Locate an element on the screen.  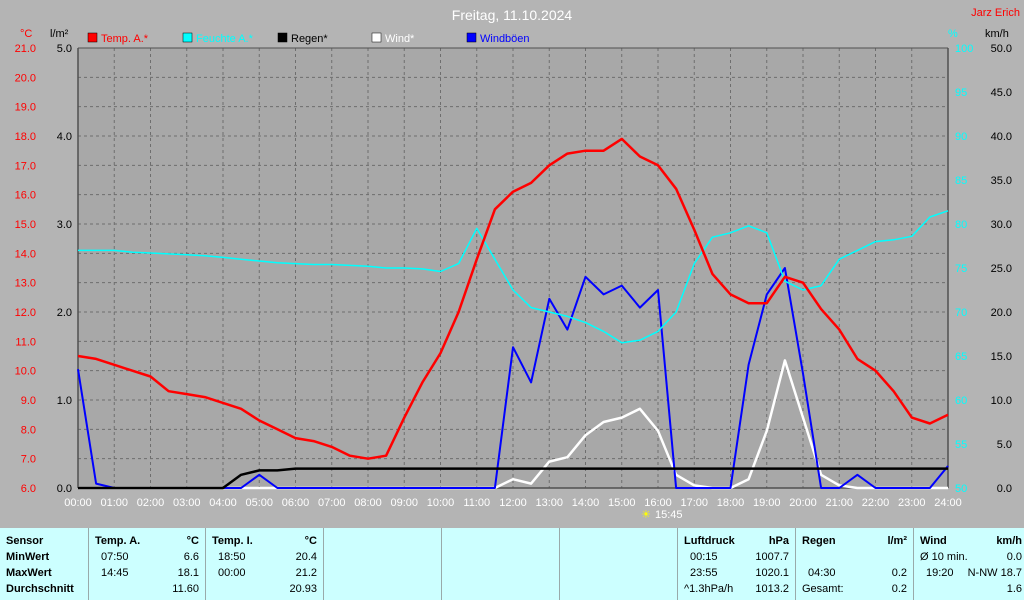
temp-tick-label: 20.0 is located at coordinates (25, 78).